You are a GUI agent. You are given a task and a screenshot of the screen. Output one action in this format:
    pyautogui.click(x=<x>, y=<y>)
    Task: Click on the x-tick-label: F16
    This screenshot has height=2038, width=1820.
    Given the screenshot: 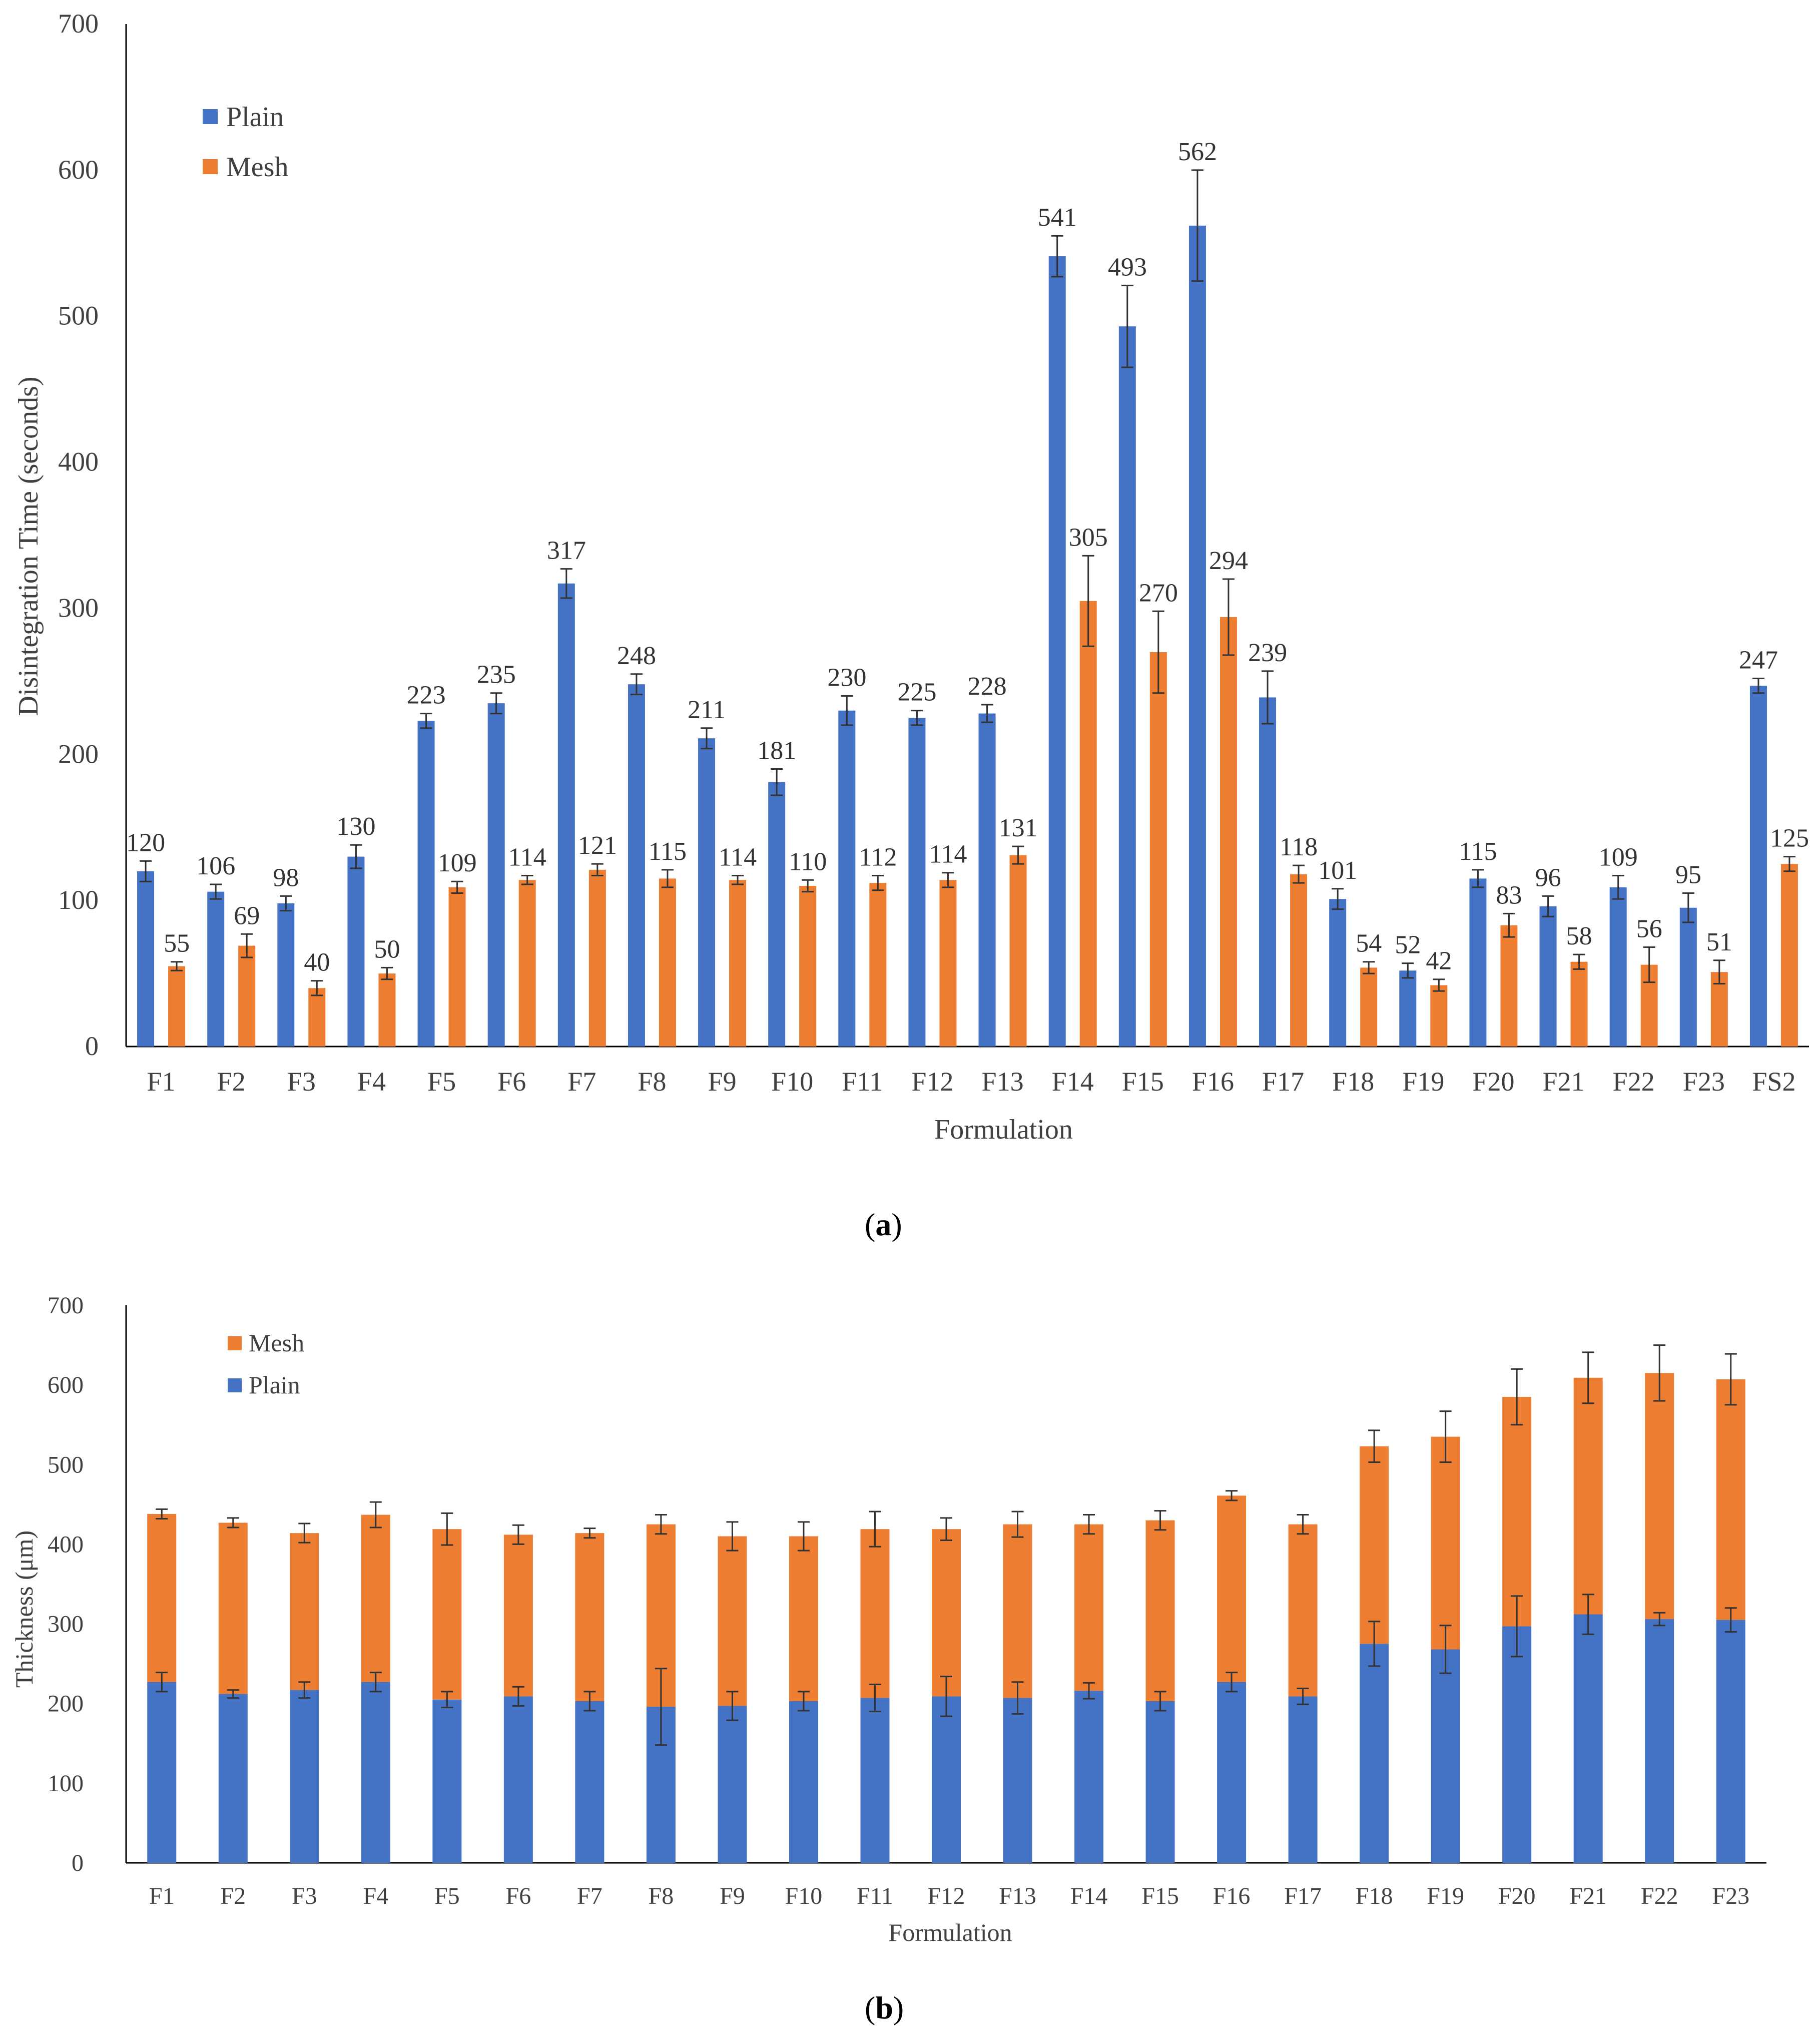 What is the action you would take?
    pyautogui.click(x=1232, y=1896)
    